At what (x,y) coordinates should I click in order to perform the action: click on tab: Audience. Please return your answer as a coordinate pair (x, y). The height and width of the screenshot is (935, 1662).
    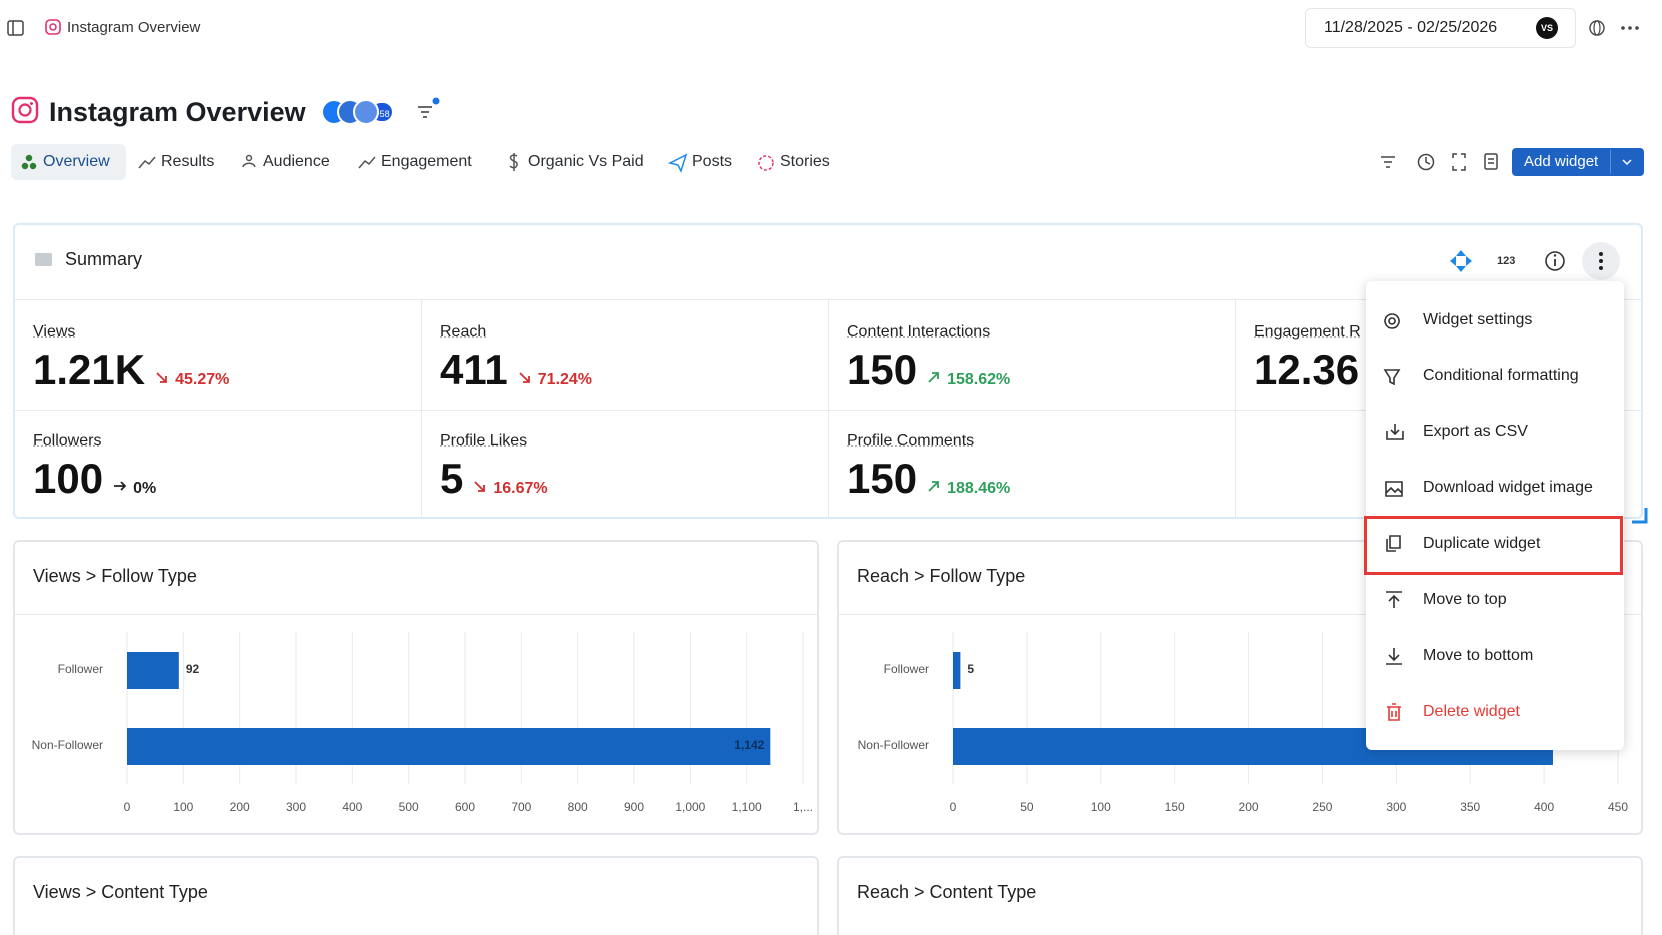
    Looking at the image, I should click on (296, 161).